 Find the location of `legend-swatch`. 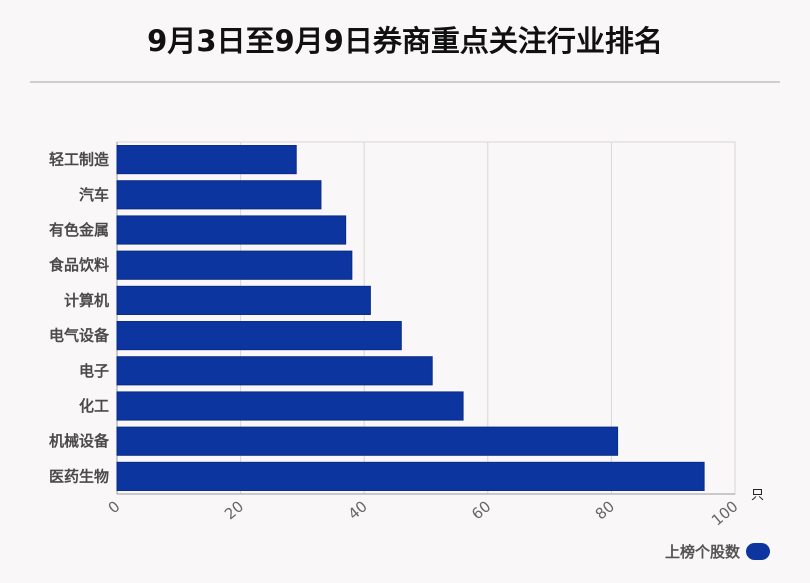

legend-swatch is located at coordinates (758, 551).